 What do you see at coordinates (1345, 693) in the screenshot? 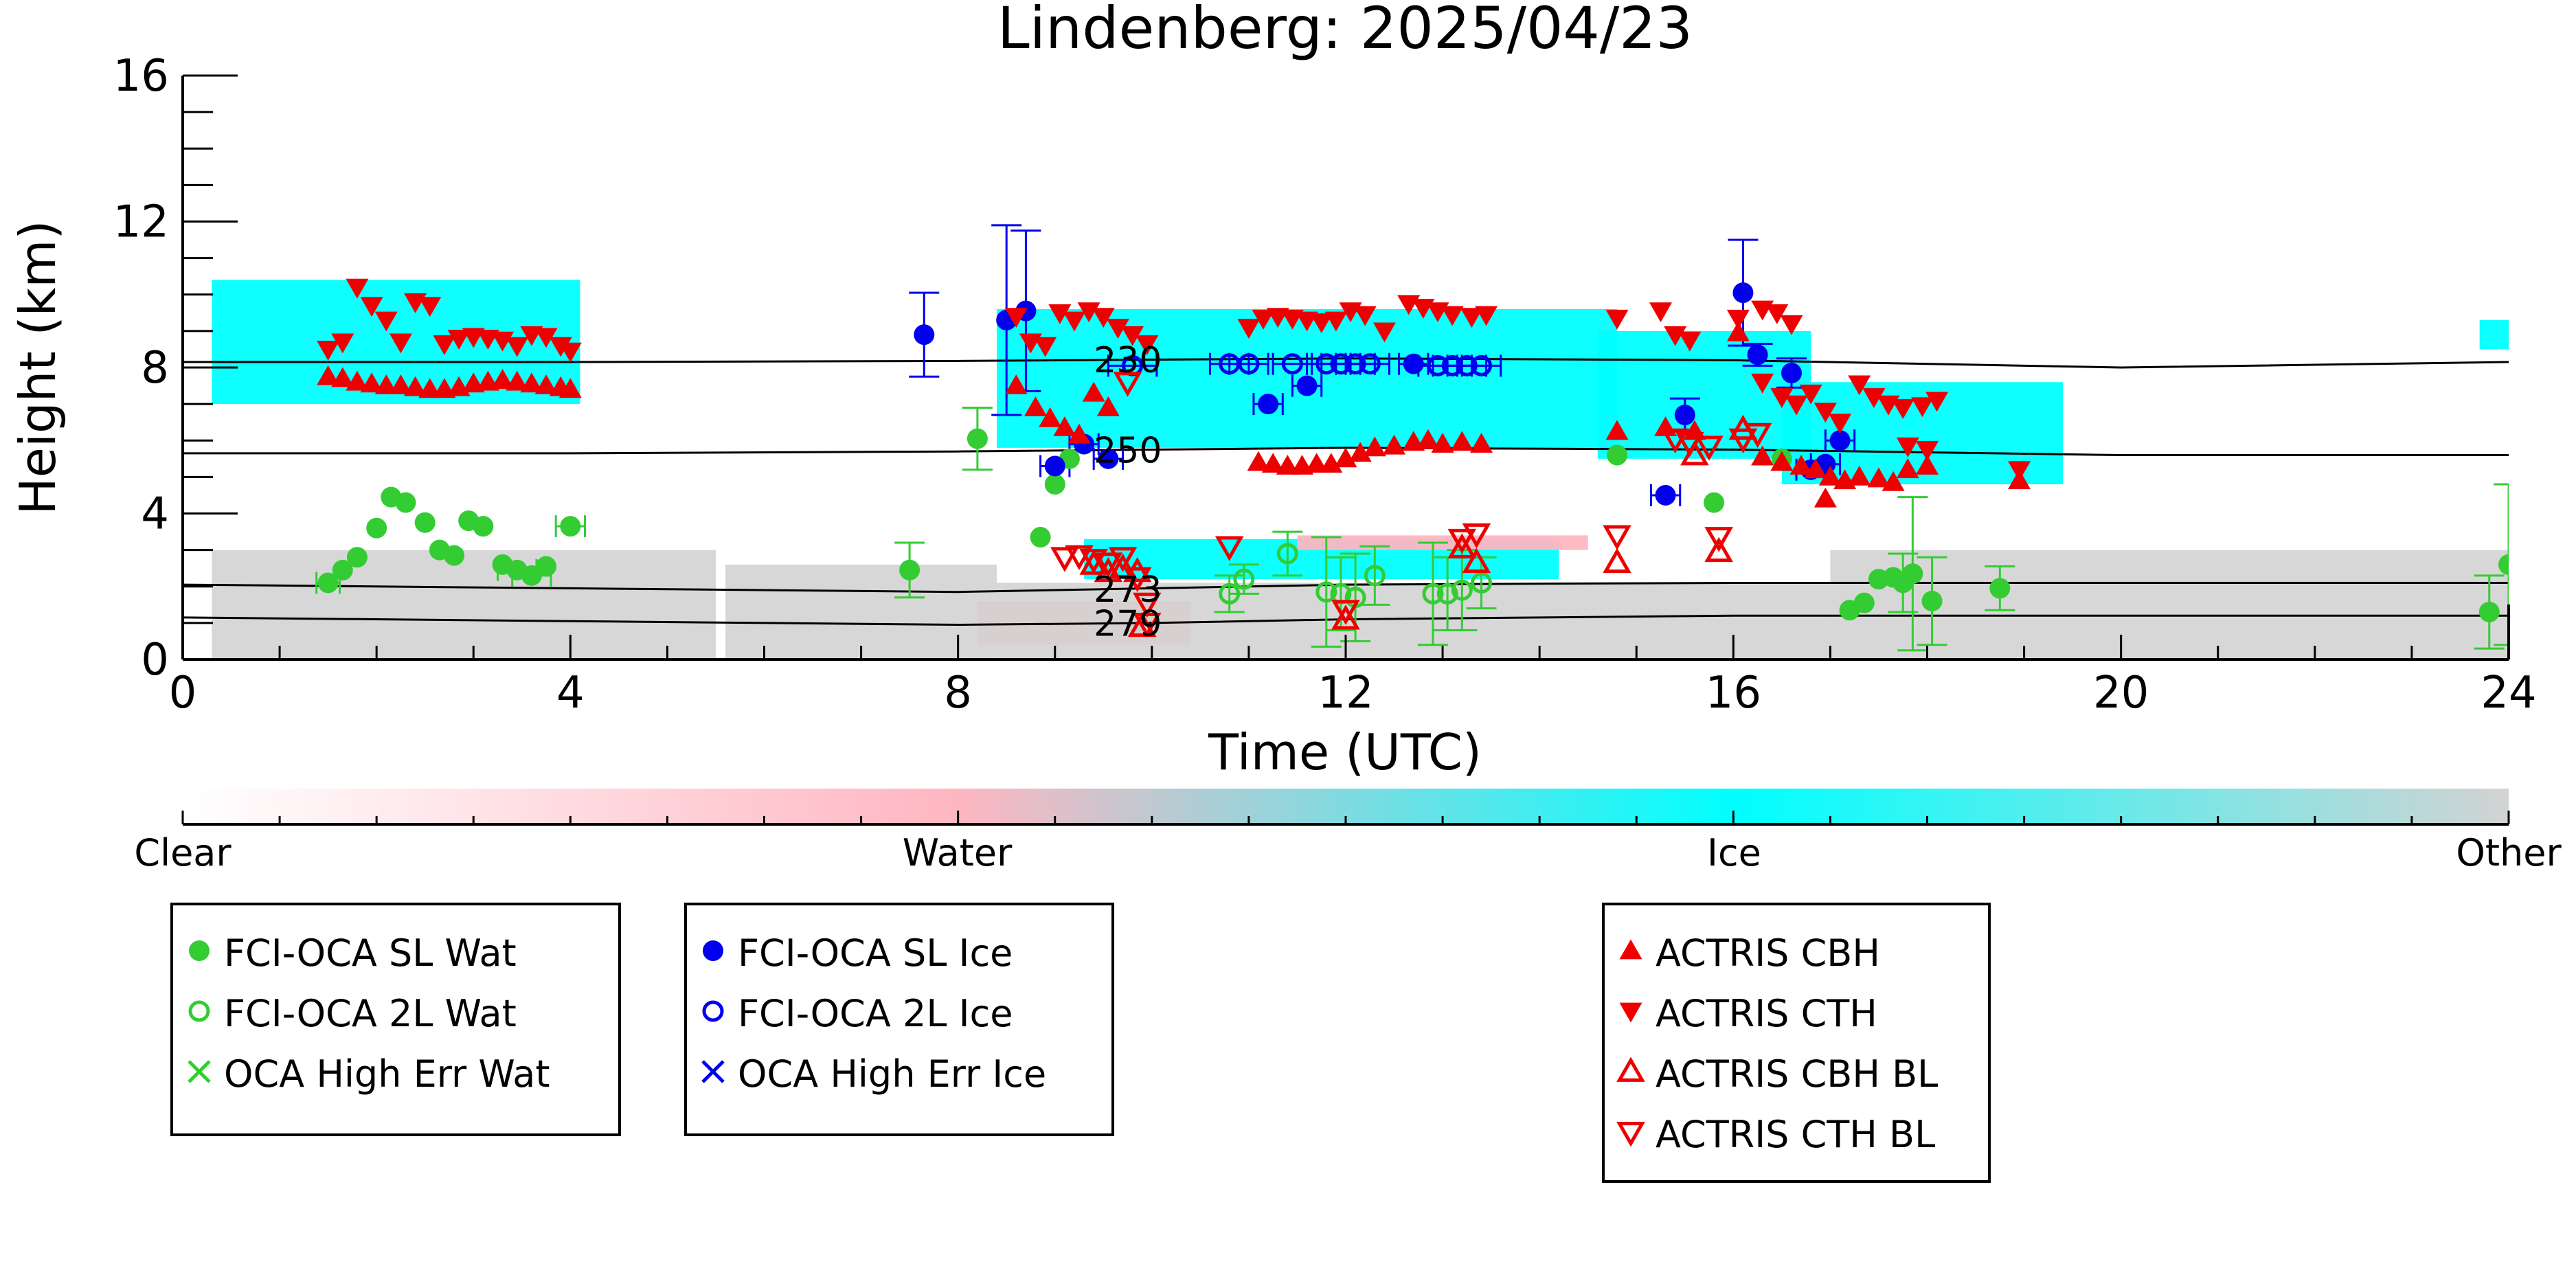
I see `x-tick-label: 12` at bounding box center [1345, 693].